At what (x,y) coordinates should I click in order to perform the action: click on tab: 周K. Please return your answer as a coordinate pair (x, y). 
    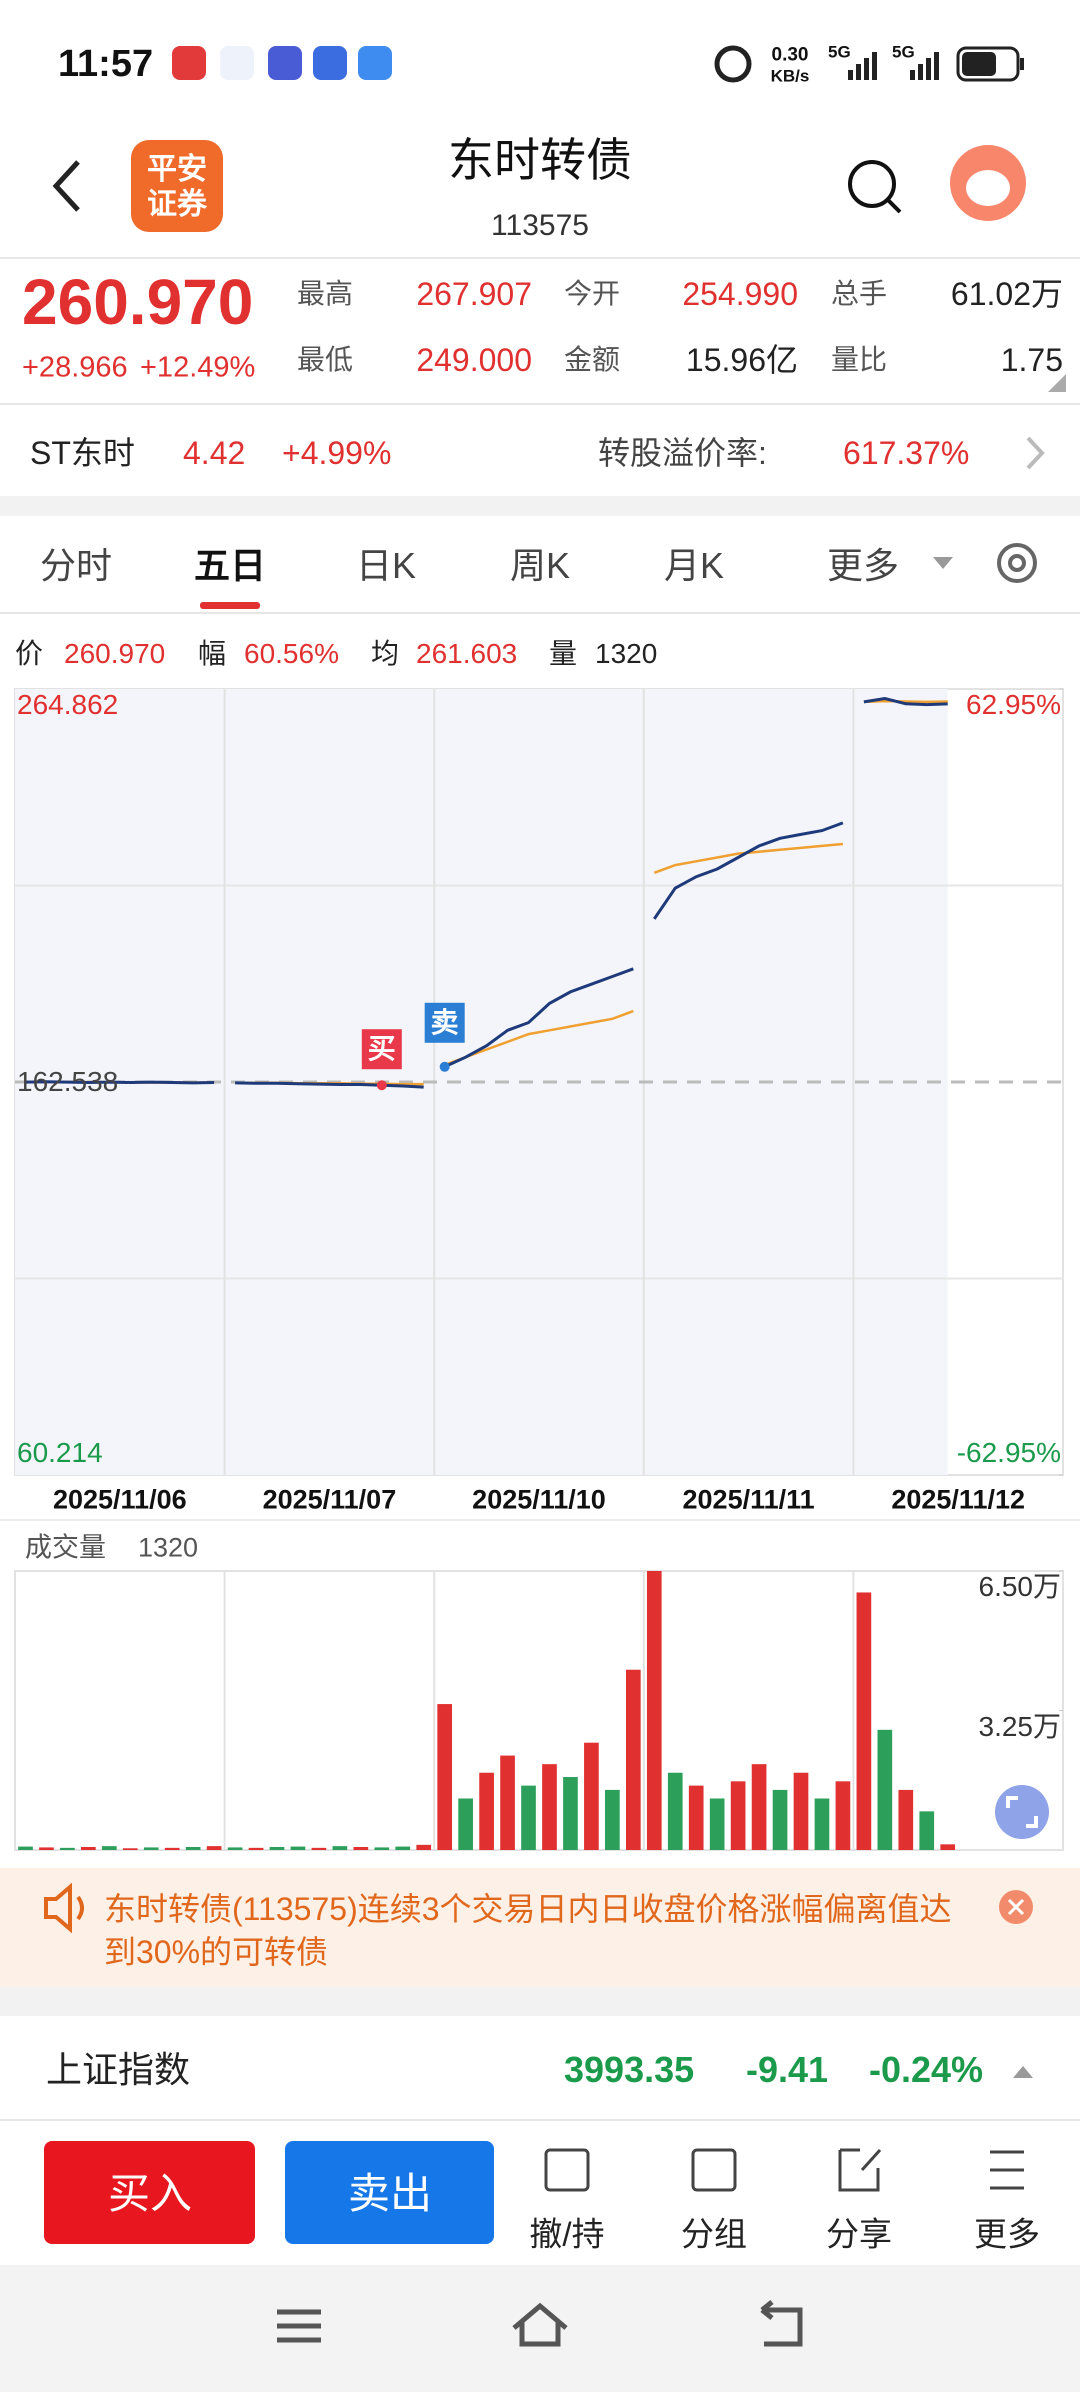
    Looking at the image, I should click on (540, 565).